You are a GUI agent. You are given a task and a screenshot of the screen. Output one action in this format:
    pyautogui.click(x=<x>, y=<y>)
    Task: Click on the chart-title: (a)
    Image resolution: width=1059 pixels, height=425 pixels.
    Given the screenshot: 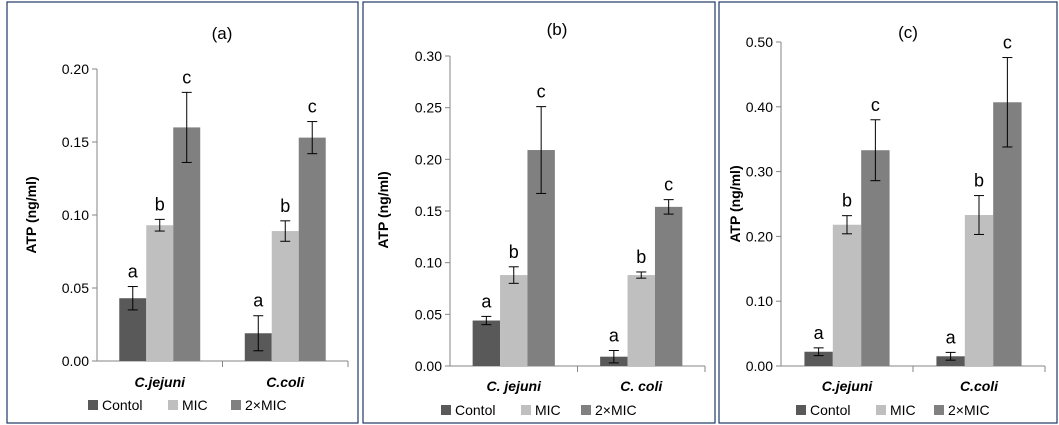 What is the action you would take?
    pyautogui.click(x=222, y=33)
    